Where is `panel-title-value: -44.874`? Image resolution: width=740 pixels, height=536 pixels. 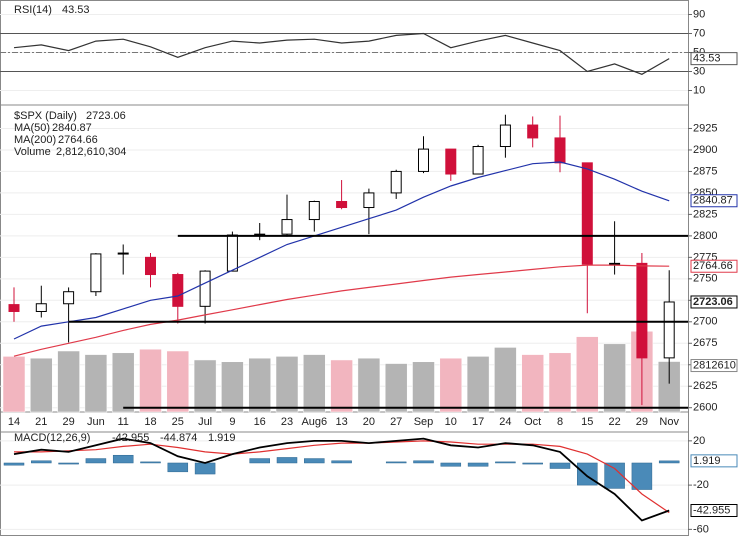
panel-title-value: -44.874 is located at coordinates (178, 438).